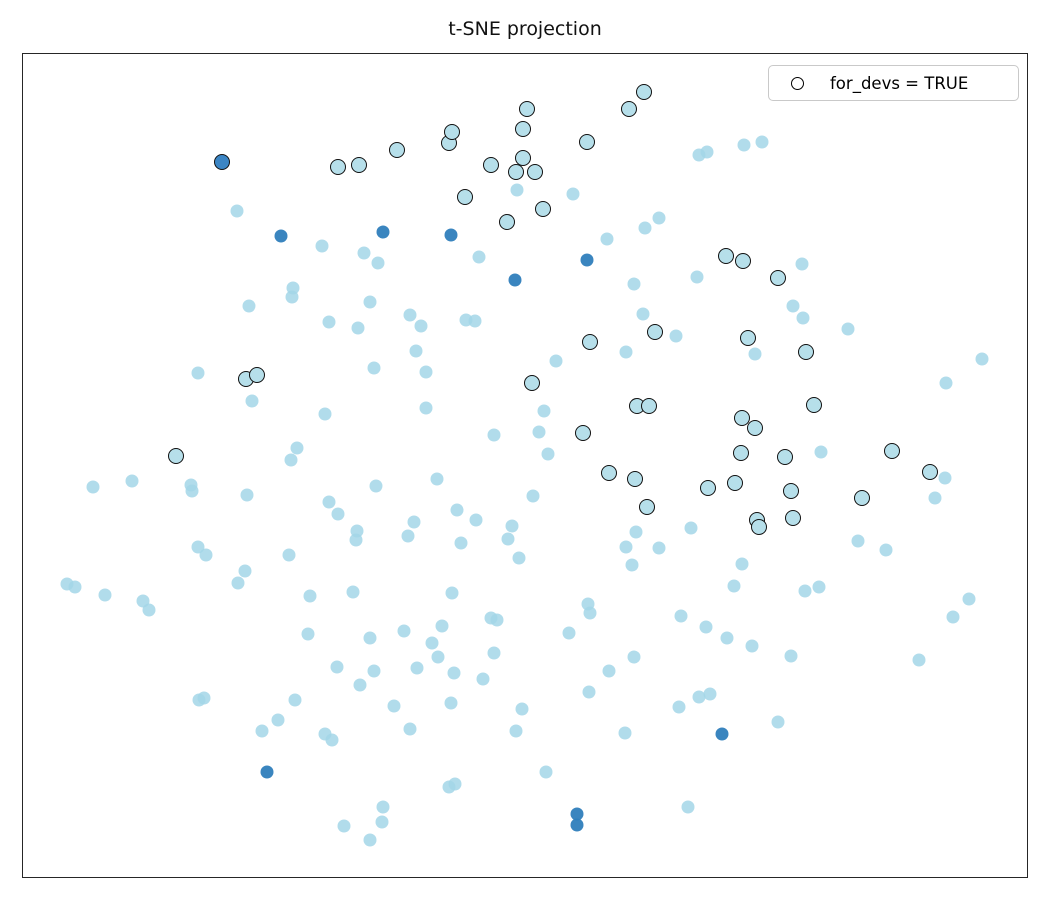  I want to click on chart-title: t-SNE projection, so click(525, 29).